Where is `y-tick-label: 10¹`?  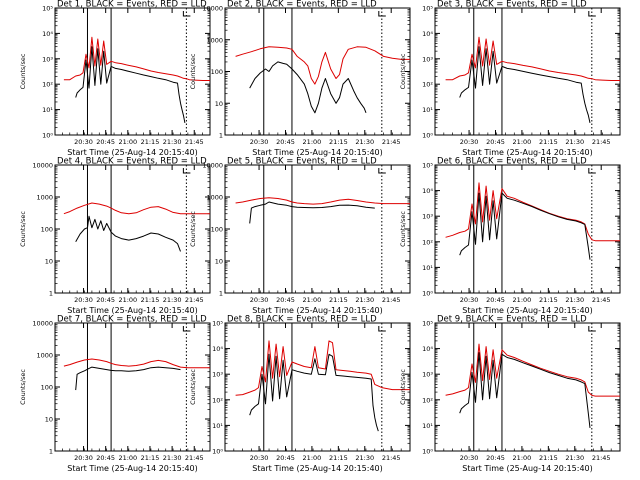
y-tick-label: 10¹ is located at coordinates (427, 268).